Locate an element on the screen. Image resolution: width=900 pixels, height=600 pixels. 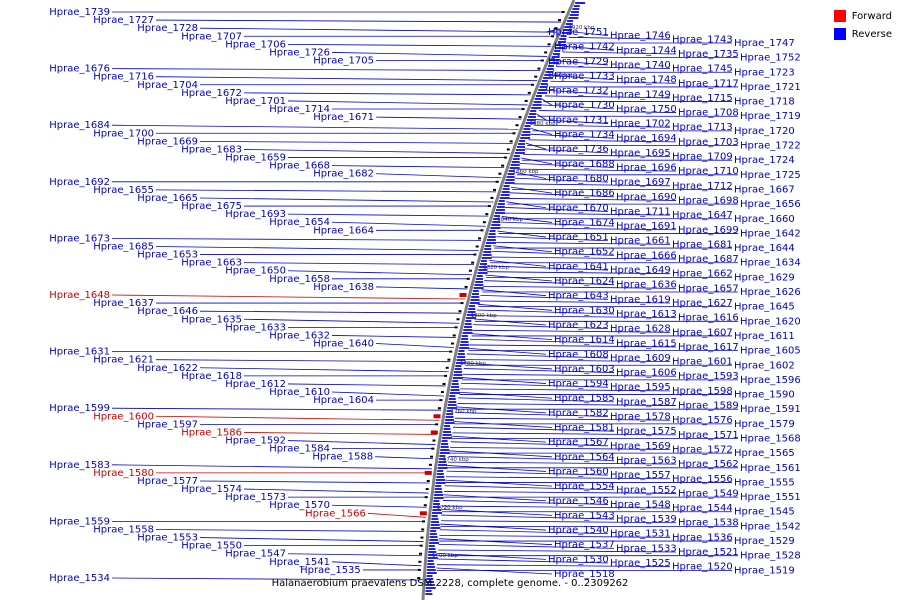
gene-label: Hprae_1718 is located at coordinates (764, 102).